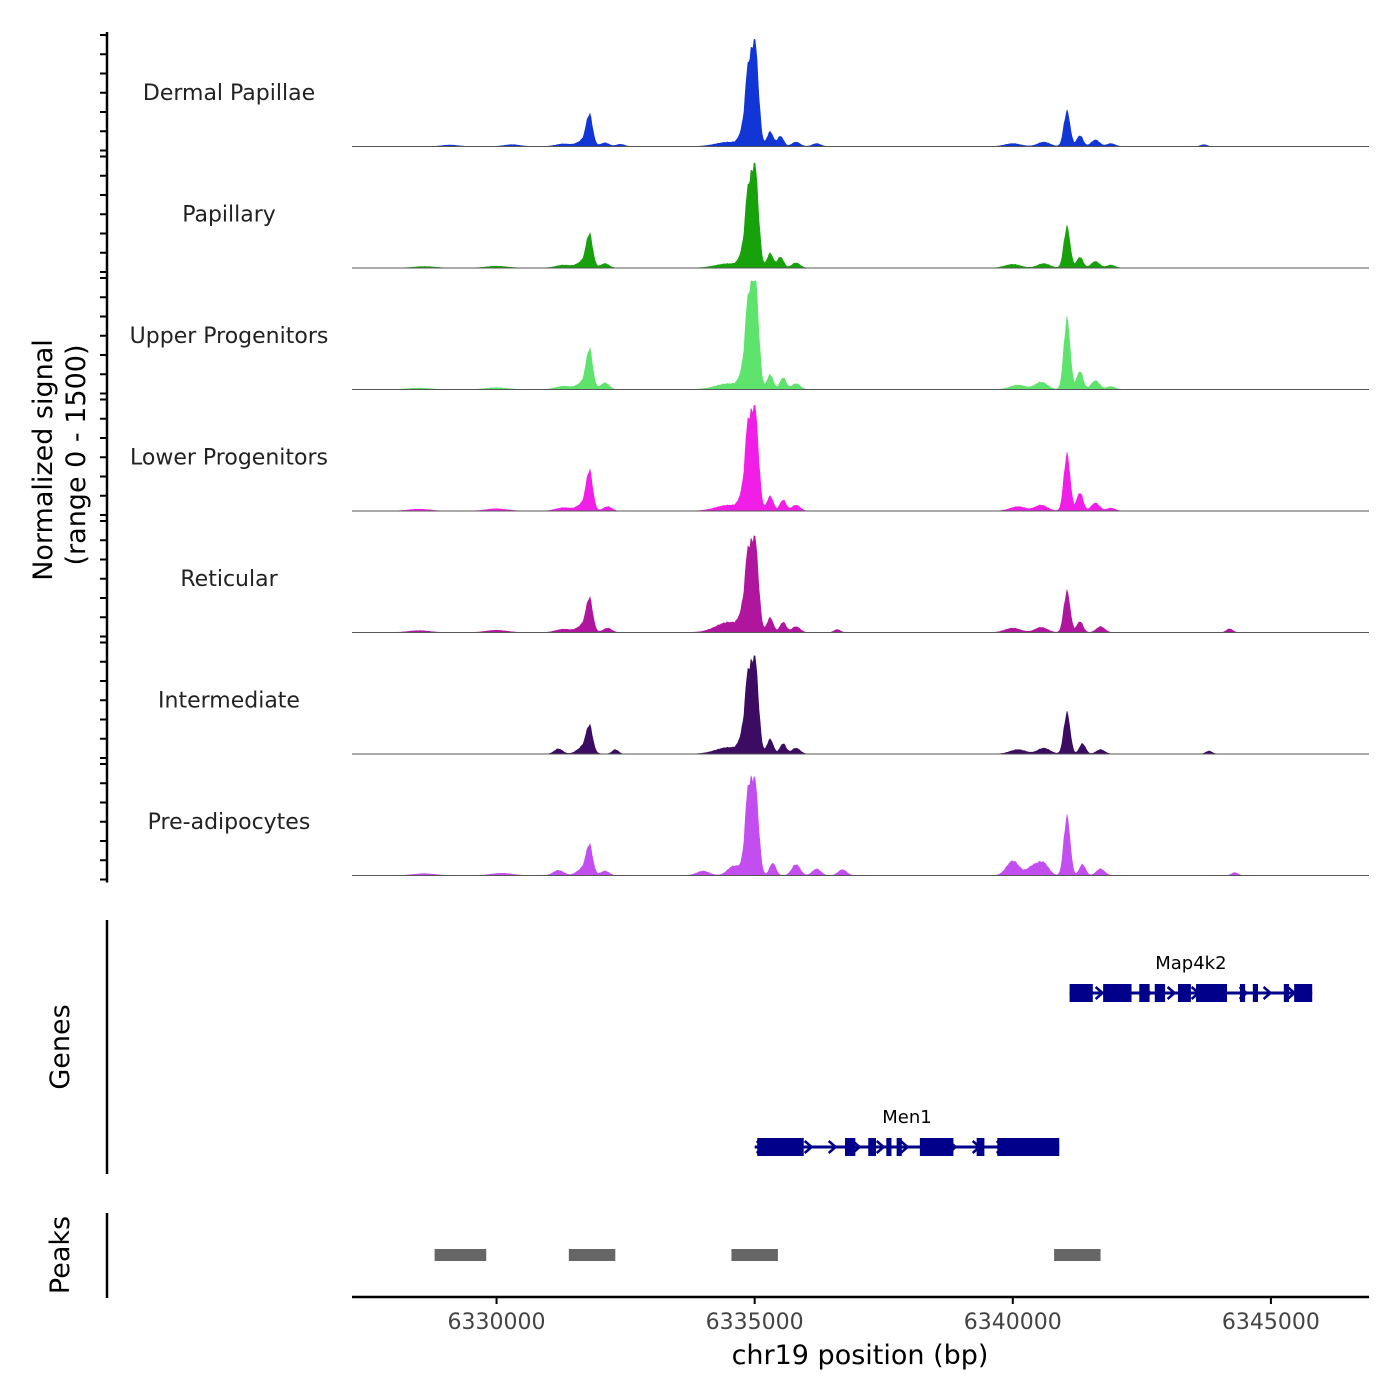 The width and height of the screenshot is (1400, 1400). I want to click on gene-men1: Men1, so click(907, 1131).